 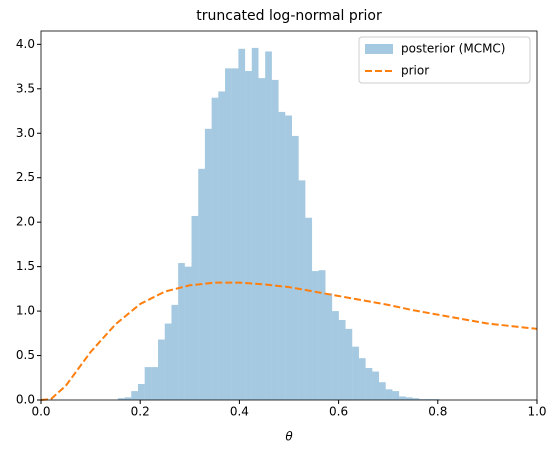 What do you see at coordinates (25, 400) in the screenshot?
I see `y-tick-label: 0.0` at bounding box center [25, 400].